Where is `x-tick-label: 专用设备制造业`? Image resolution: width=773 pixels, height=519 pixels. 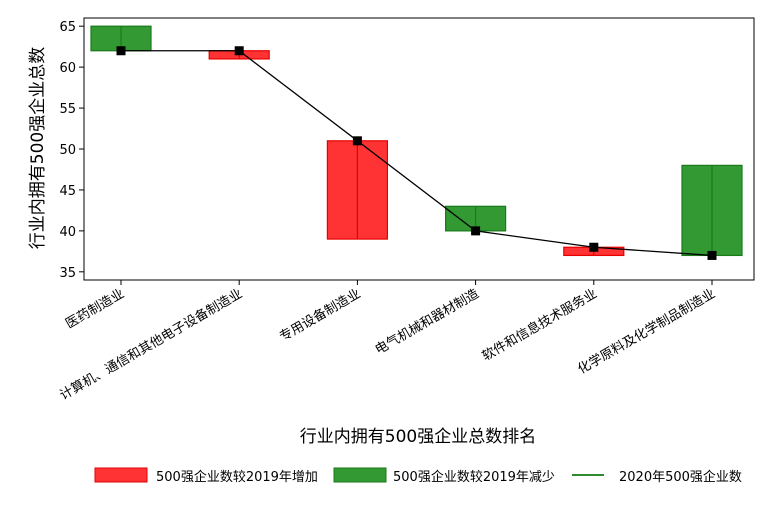
x-tick-label: 专用设备制造业 is located at coordinates (320, 315).